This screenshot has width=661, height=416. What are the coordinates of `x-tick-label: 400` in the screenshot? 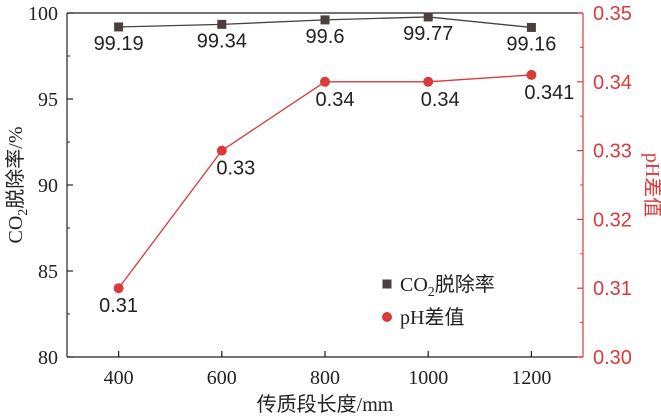 It's located at (119, 378).